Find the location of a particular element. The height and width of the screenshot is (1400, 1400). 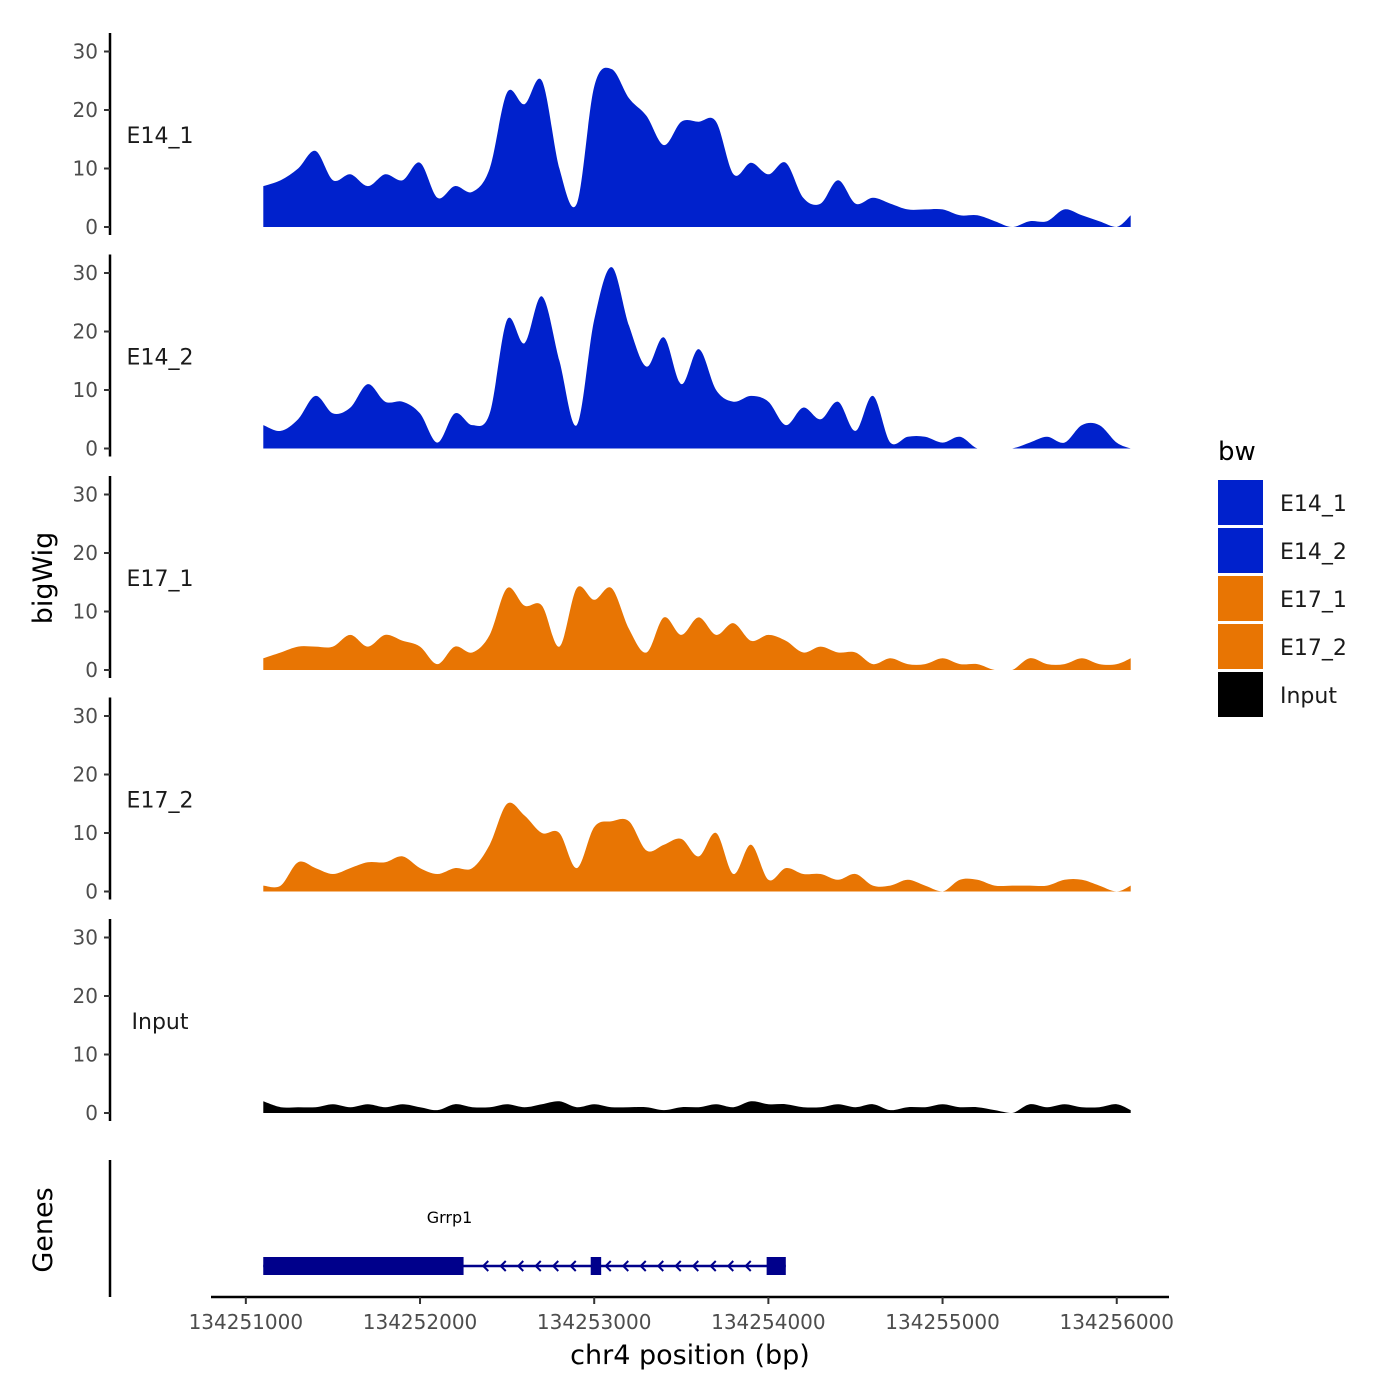

gene-grrp1: Grrp1 is located at coordinates (524, 1241).